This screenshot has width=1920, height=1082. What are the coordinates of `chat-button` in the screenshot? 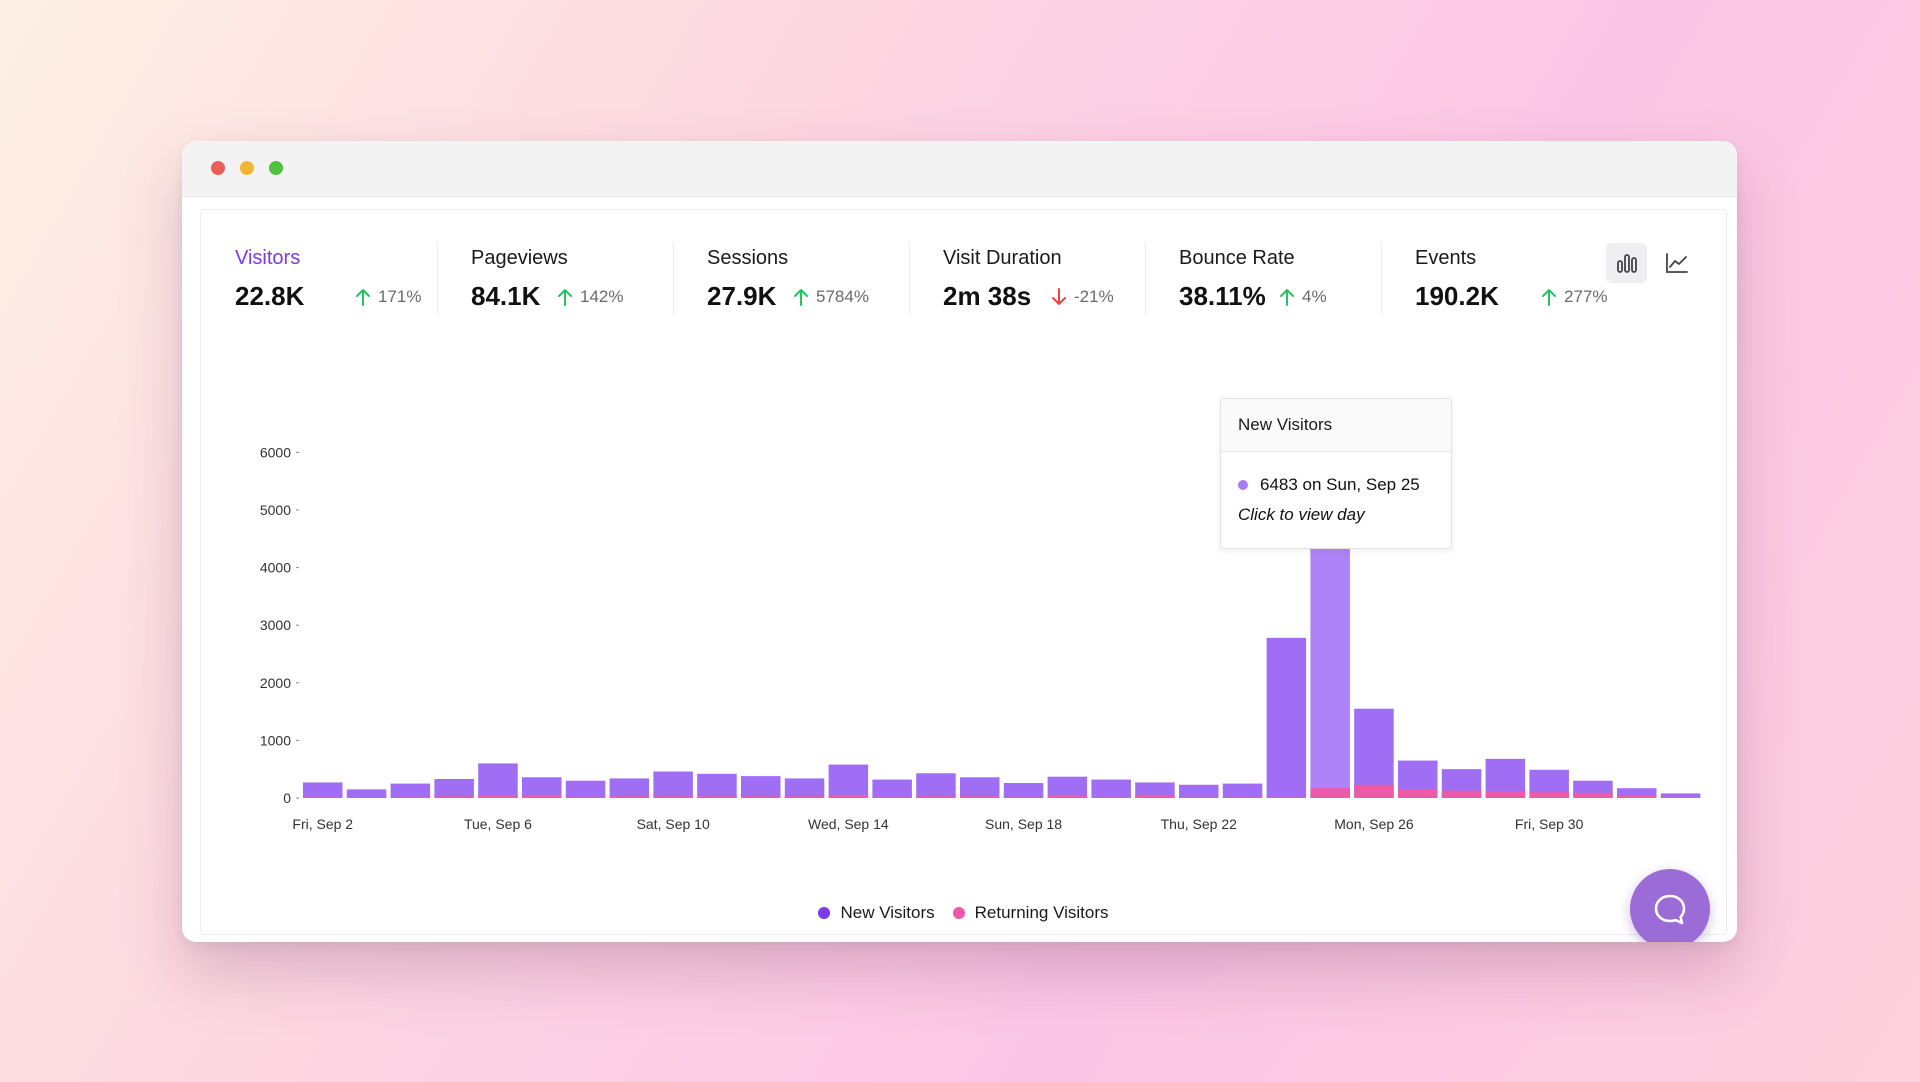 It's located at (1670, 905).